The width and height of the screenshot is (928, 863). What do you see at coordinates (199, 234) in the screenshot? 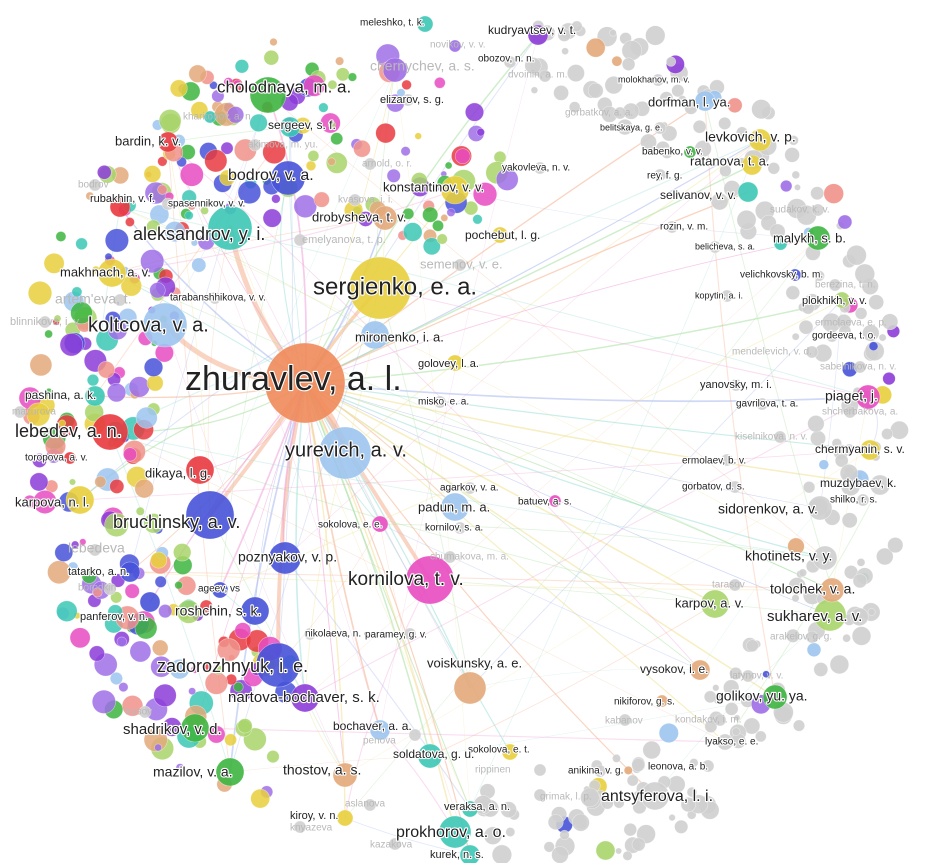
I see `author-label: aleksandrov, y. i.` at bounding box center [199, 234].